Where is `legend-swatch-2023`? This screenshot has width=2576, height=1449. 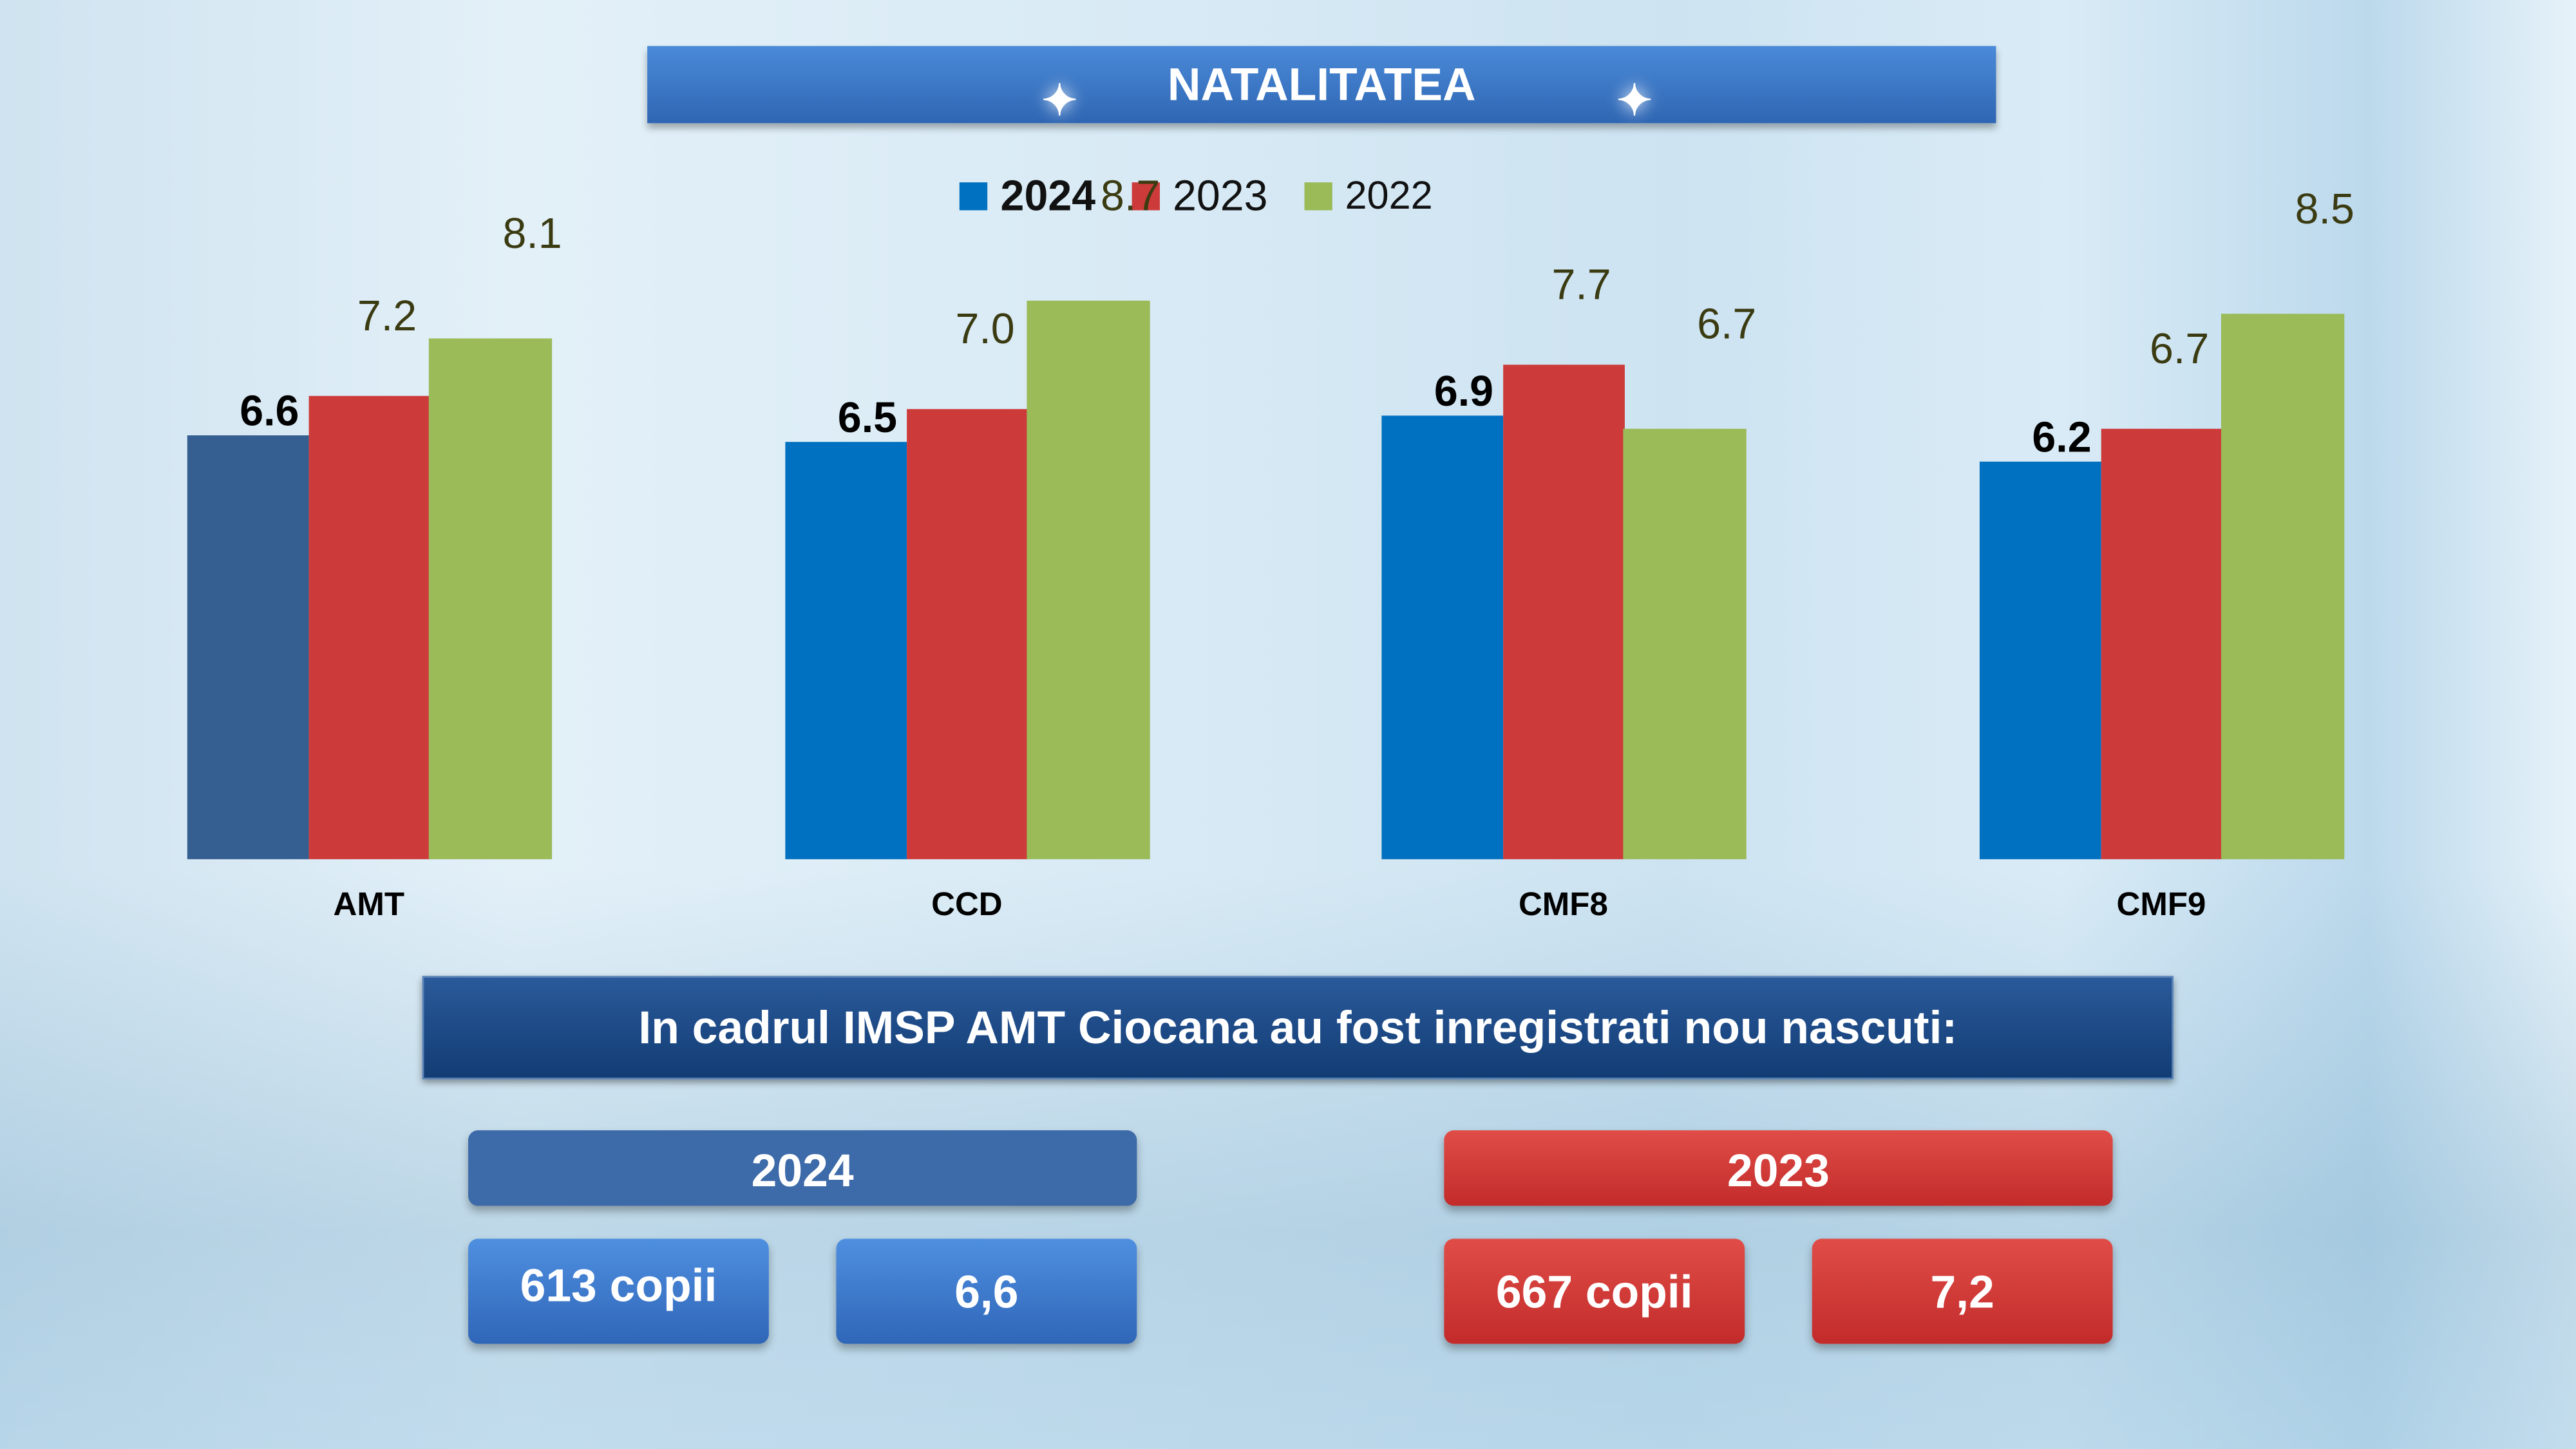
legend-swatch-2023 is located at coordinates (1146, 197).